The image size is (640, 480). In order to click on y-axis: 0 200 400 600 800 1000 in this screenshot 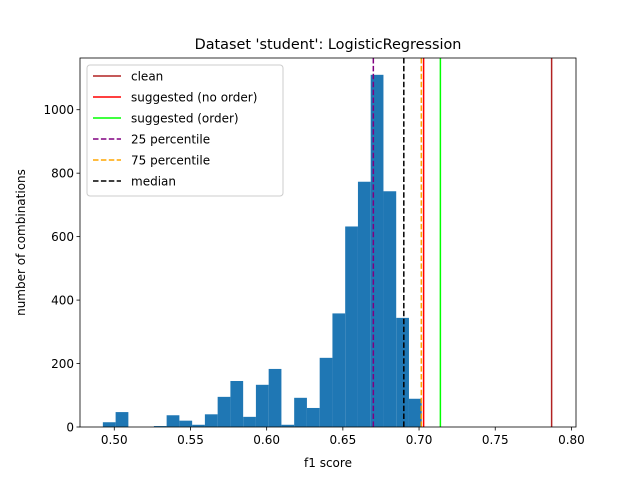, I will do `click(61, 268)`.